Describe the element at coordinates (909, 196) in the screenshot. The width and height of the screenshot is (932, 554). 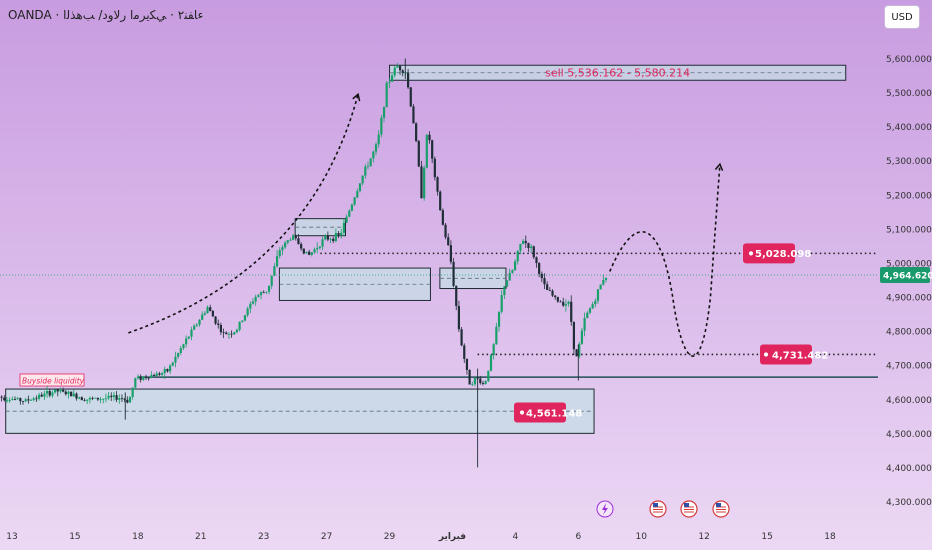
I see `y-tick-label: 5,200.000` at that location.